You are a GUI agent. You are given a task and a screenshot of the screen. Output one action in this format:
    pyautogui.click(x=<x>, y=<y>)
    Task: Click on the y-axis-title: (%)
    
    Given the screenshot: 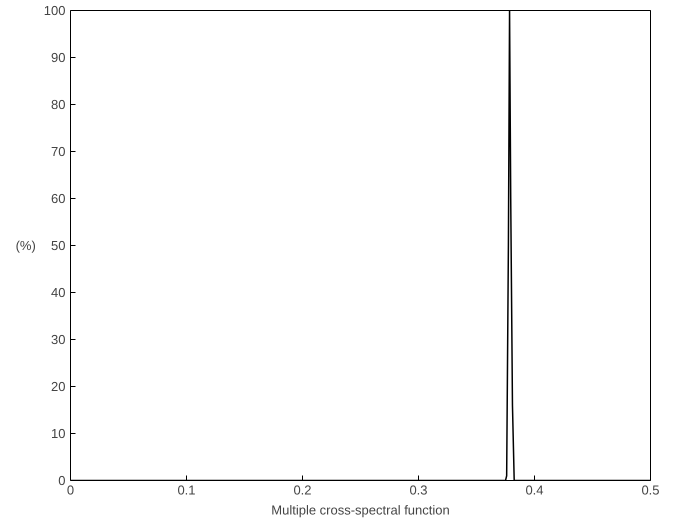 What is the action you would take?
    pyautogui.click(x=26, y=245)
    